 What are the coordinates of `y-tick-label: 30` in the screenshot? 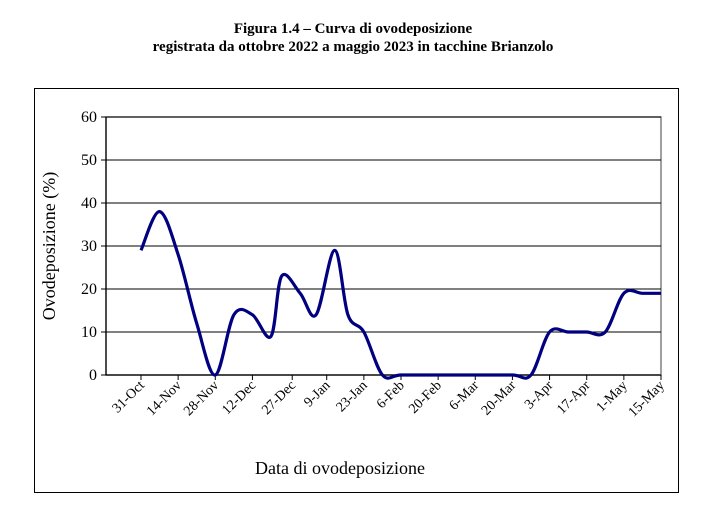 It's located at (89, 246).